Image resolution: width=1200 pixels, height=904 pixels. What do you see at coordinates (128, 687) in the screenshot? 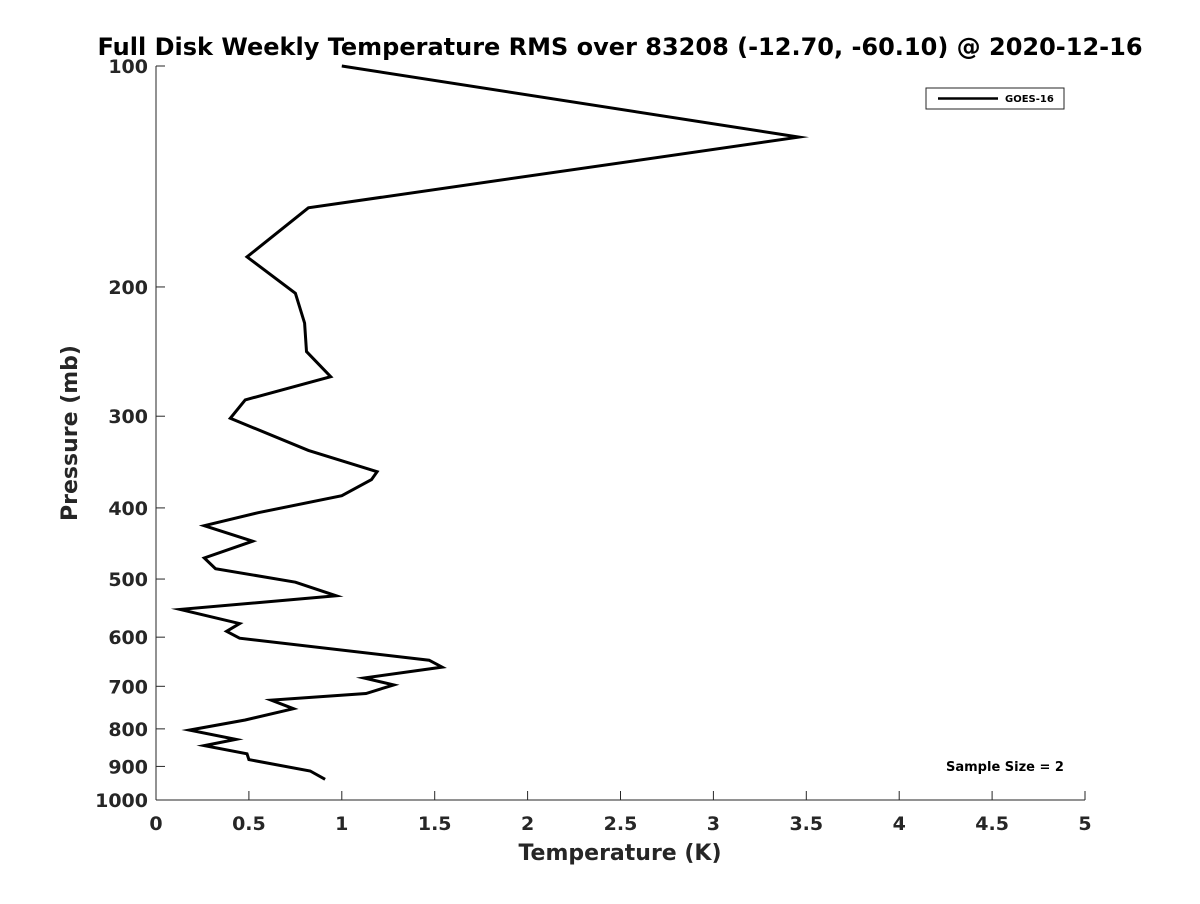
I see `y-tick-label: 700` at bounding box center [128, 687].